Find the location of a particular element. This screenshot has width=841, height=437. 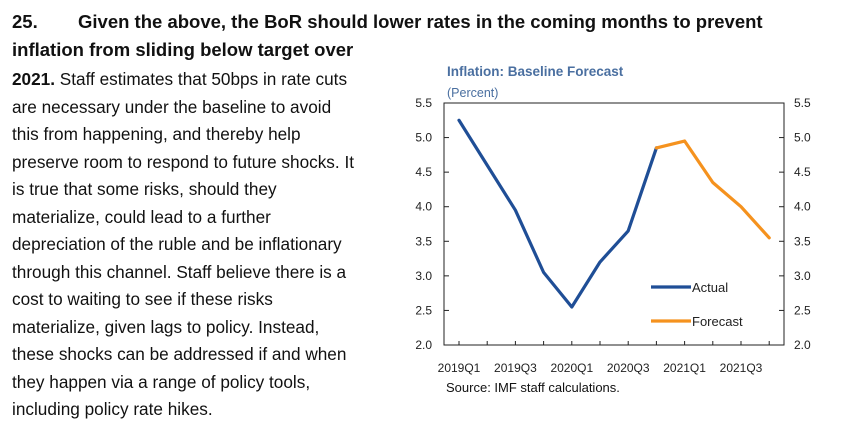

y-tick-label-left: 2.0 is located at coordinates (423, 345).